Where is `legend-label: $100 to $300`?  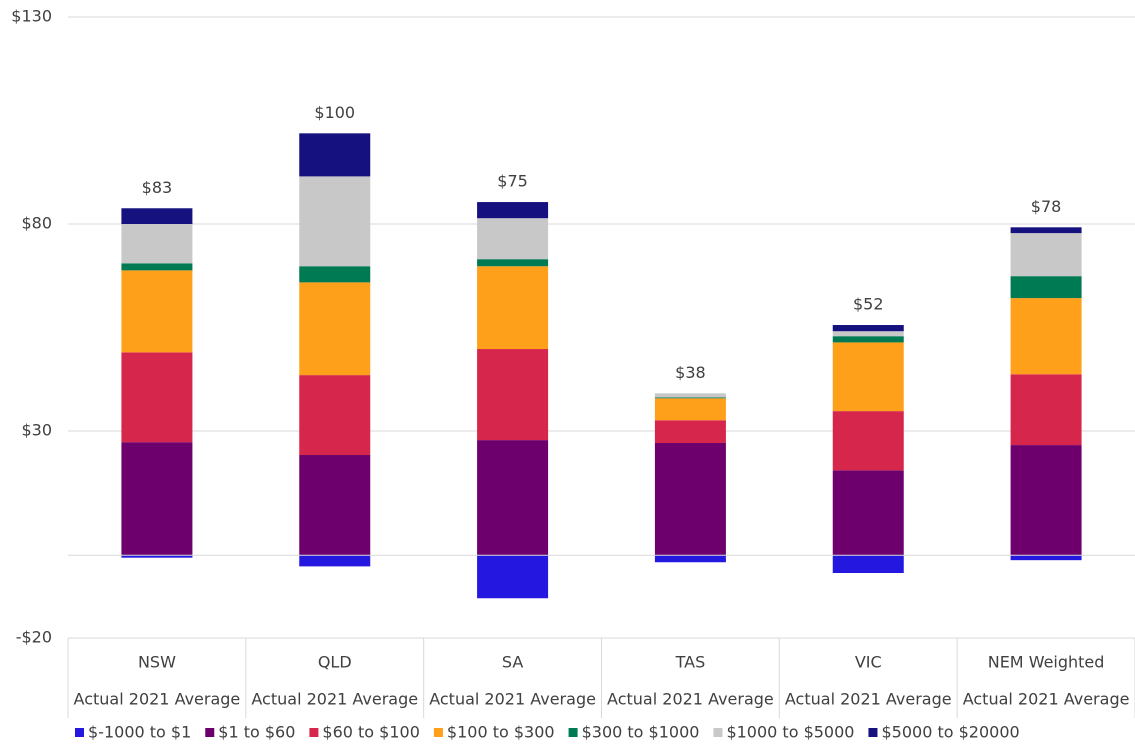
legend-label: $100 to $300 is located at coordinates (501, 732).